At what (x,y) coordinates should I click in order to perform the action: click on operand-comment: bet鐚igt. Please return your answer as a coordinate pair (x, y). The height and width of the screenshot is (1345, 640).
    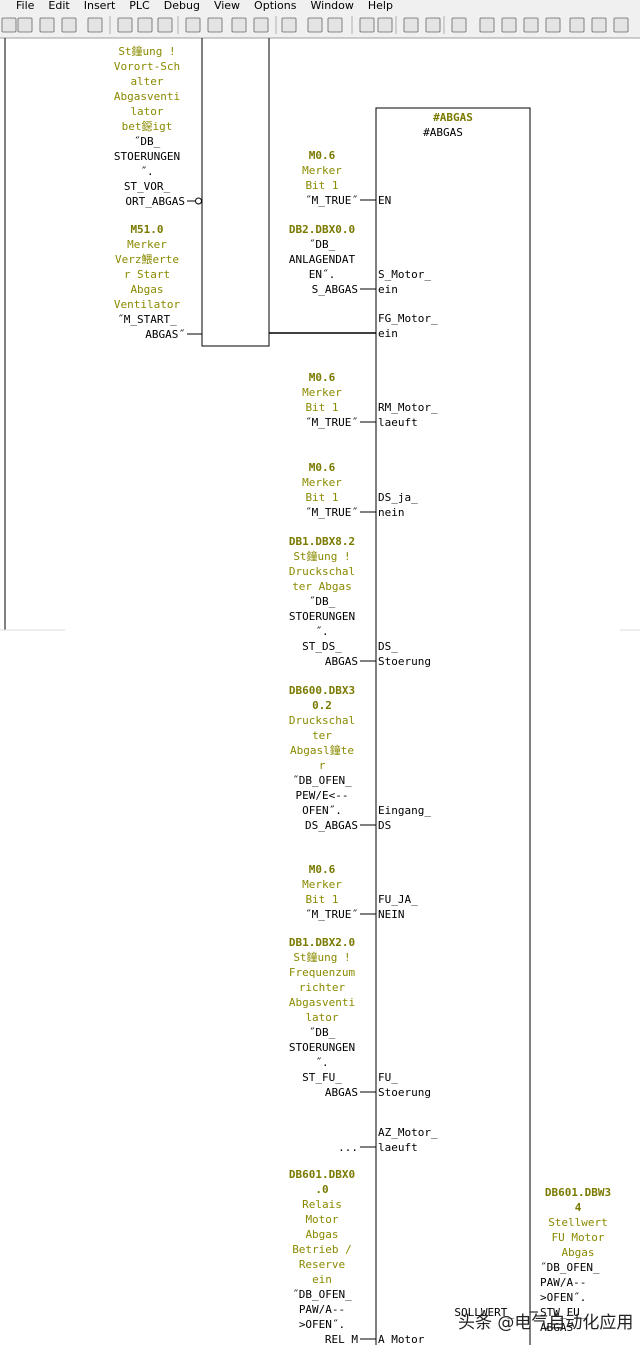
    Looking at the image, I should click on (147, 126).